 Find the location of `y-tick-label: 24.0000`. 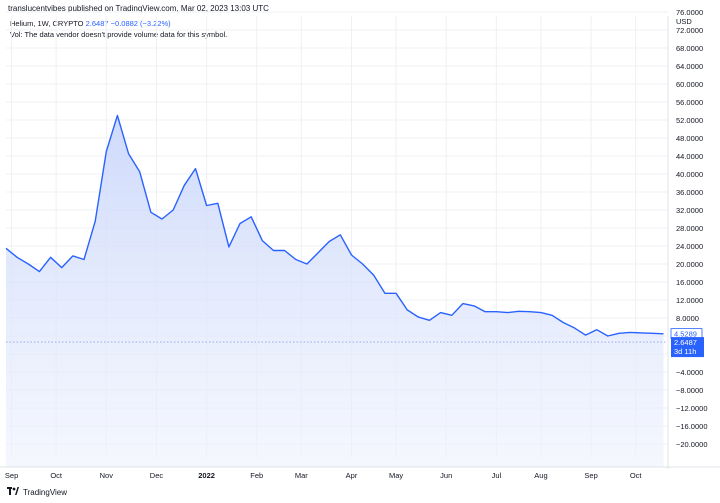

y-tick-label: 24.0000 is located at coordinates (689, 246).